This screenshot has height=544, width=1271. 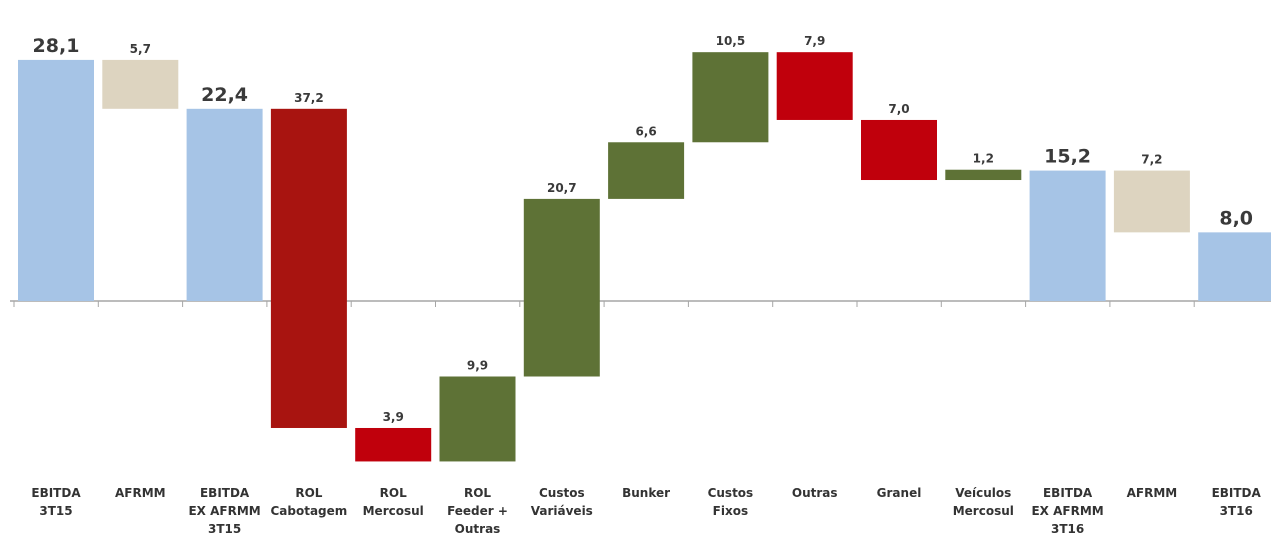 What do you see at coordinates (983, 159) in the screenshot?
I see `value-label-veiculos-mercosul: 1,2` at bounding box center [983, 159].